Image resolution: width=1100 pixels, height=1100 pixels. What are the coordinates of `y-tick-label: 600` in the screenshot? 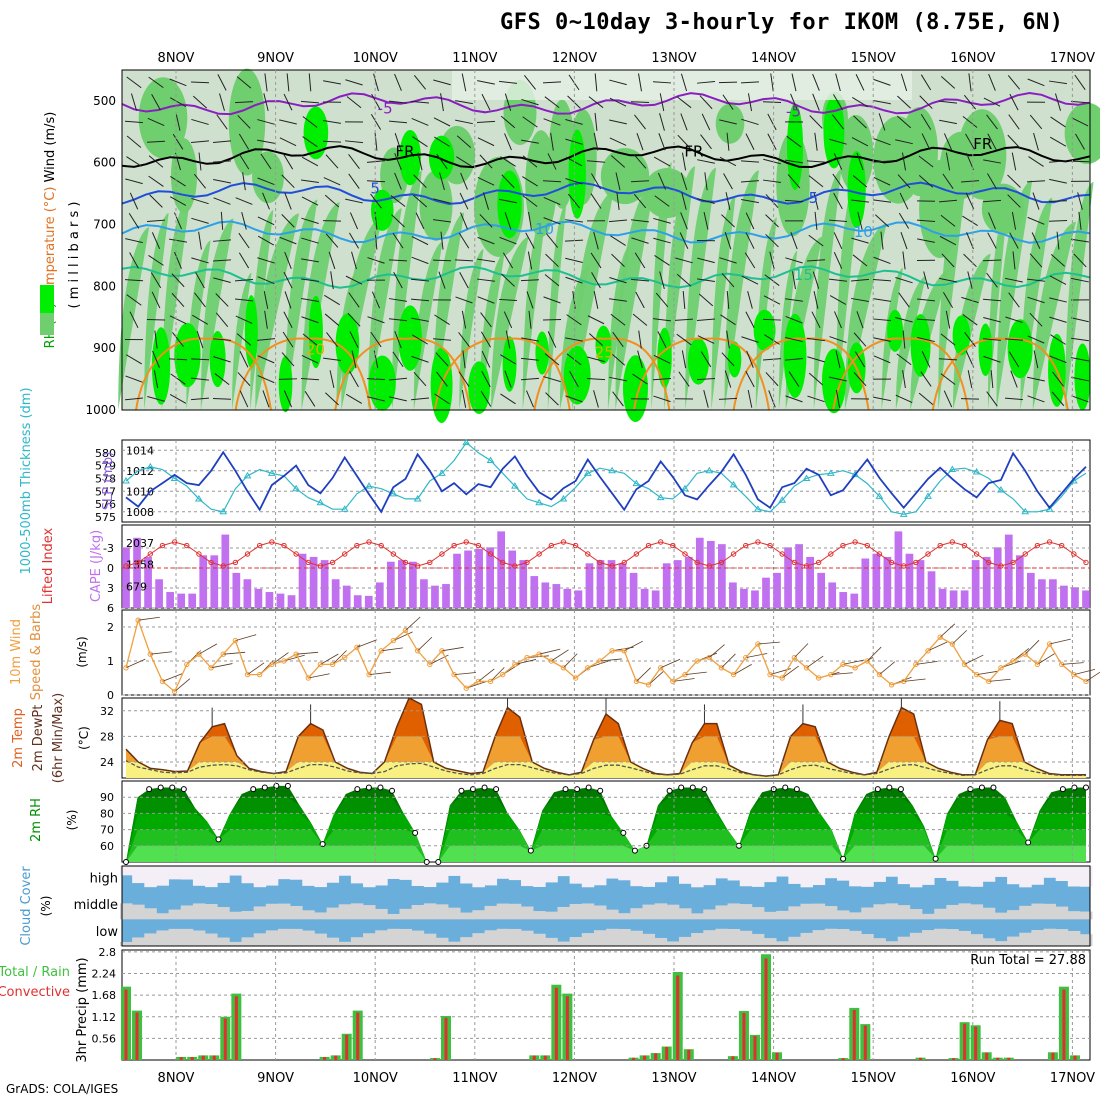 It's located at (104, 163).